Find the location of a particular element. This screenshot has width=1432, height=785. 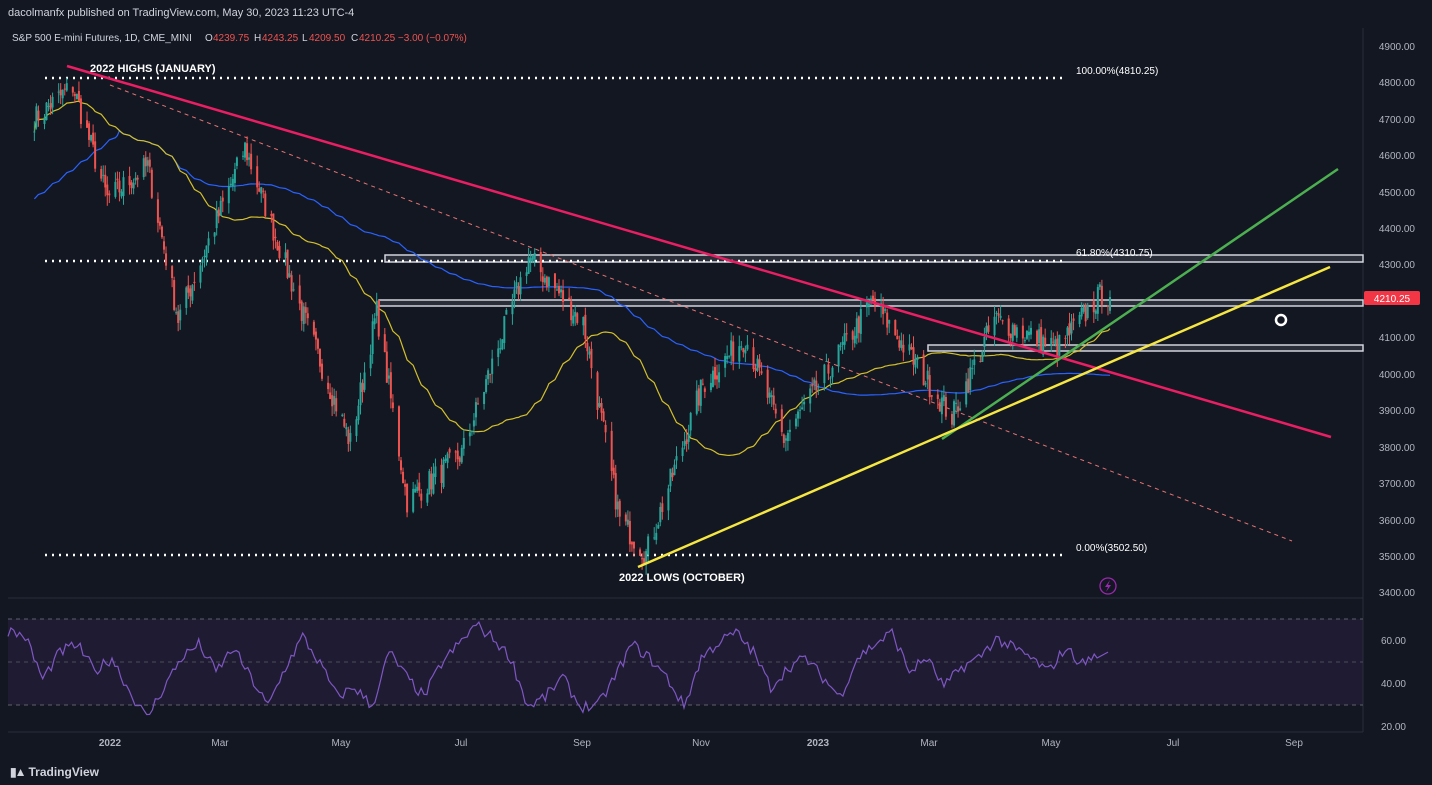

y-tick: 4600.00 is located at coordinates (1397, 156).